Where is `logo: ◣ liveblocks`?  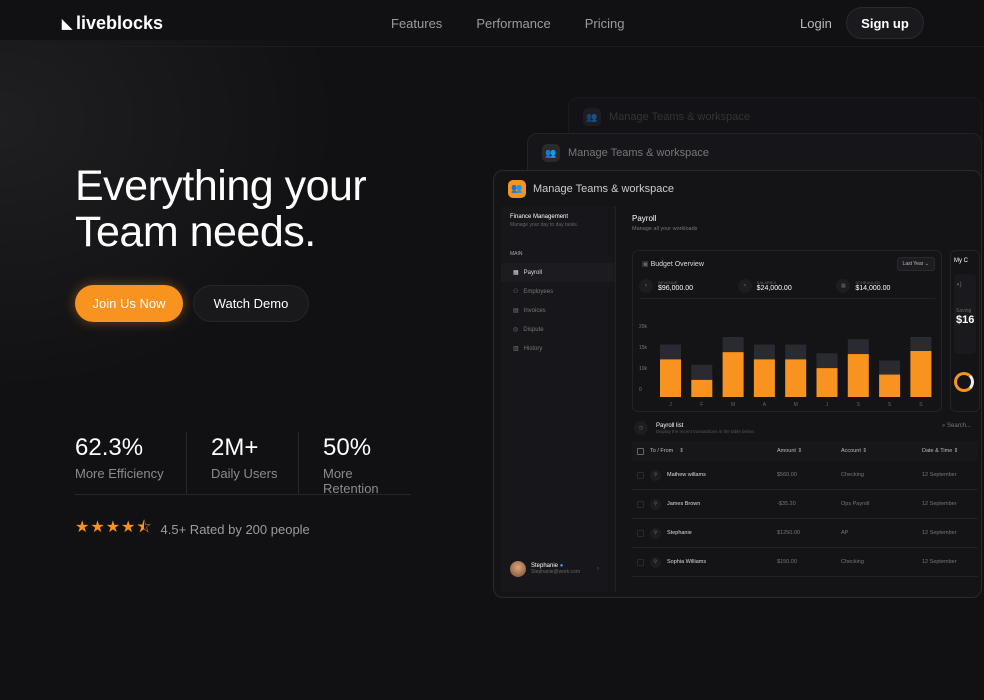 logo: ◣ liveblocks is located at coordinates (112, 23).